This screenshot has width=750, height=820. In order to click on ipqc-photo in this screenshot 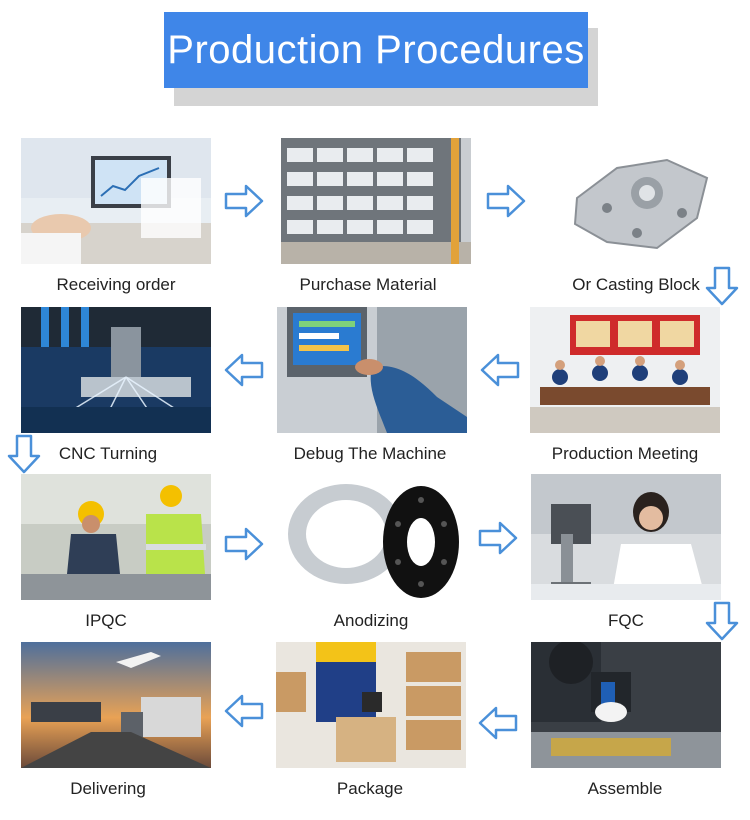, I will do `click(116, 537)`.